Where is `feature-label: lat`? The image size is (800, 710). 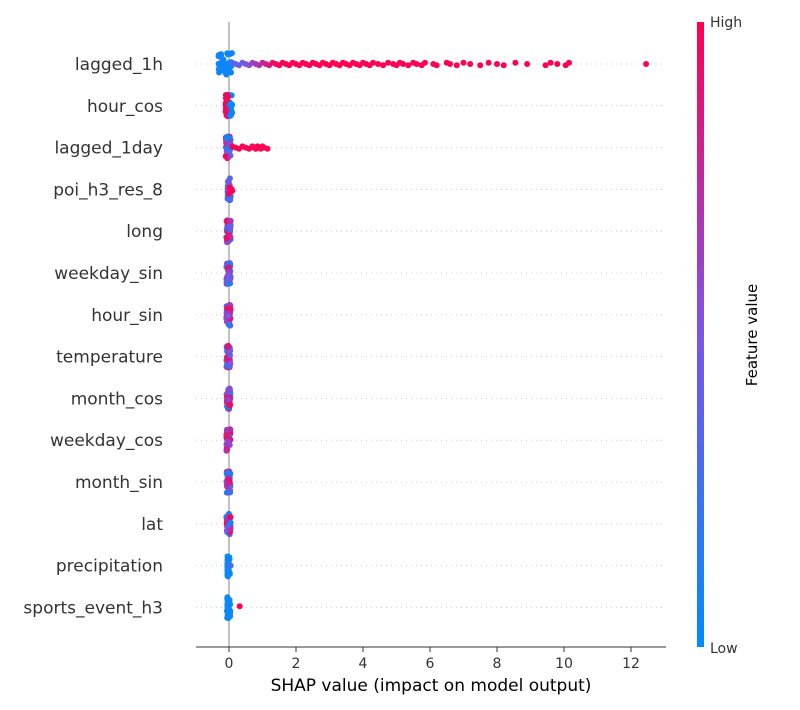
feature-label: lat is located at coordinates (152, 525).